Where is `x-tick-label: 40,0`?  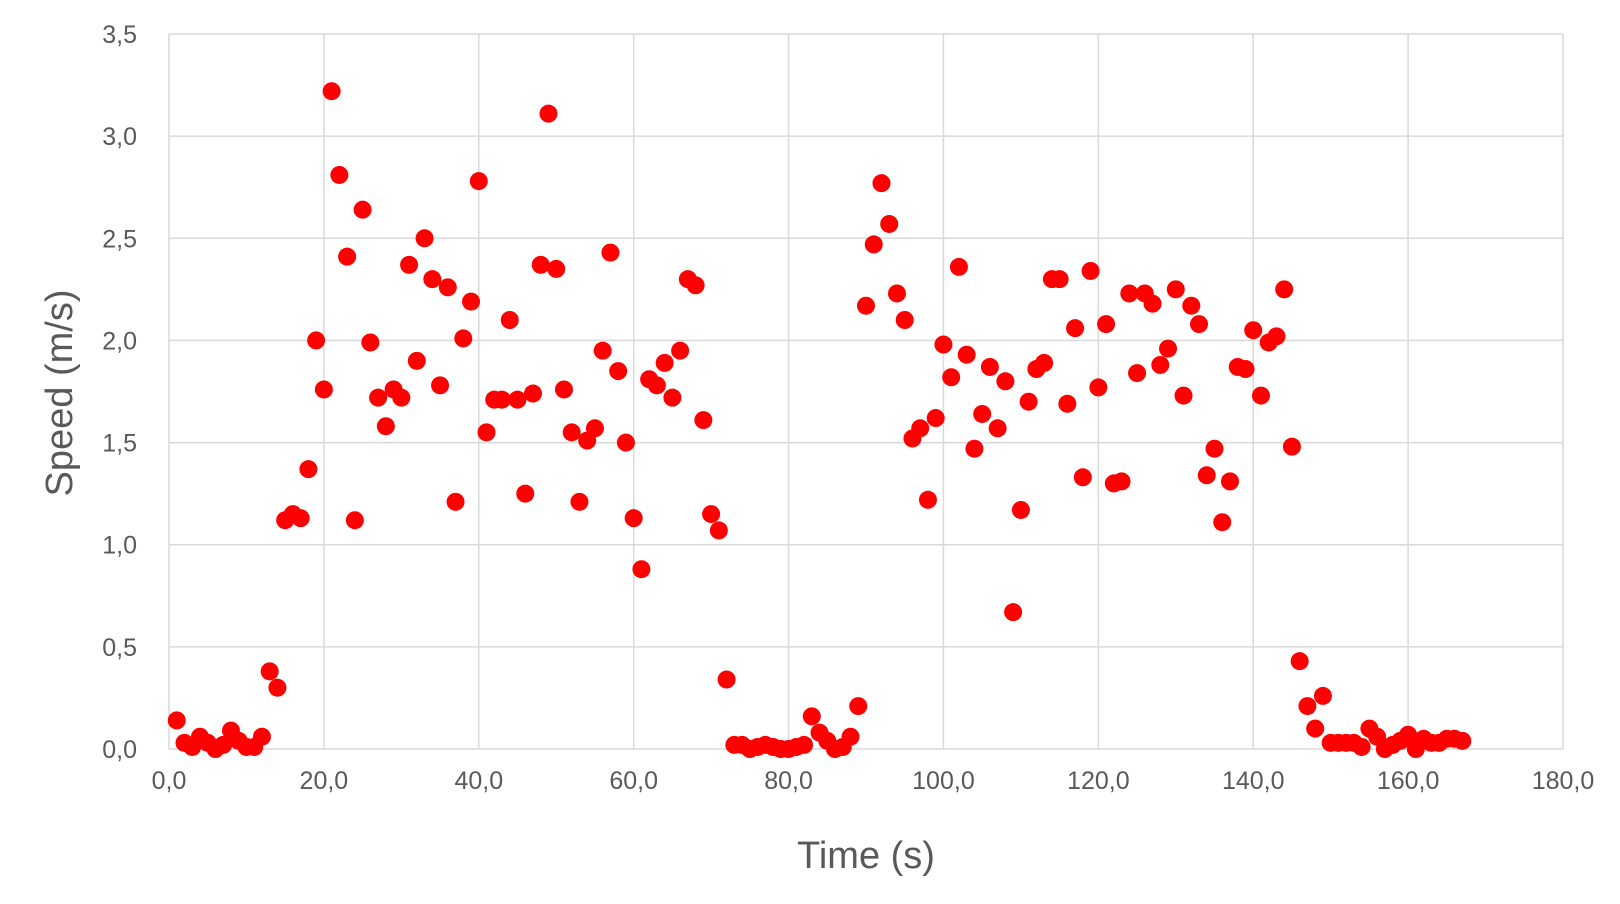 x-tick-label: 40,0 is located at coordinates (478, 781).